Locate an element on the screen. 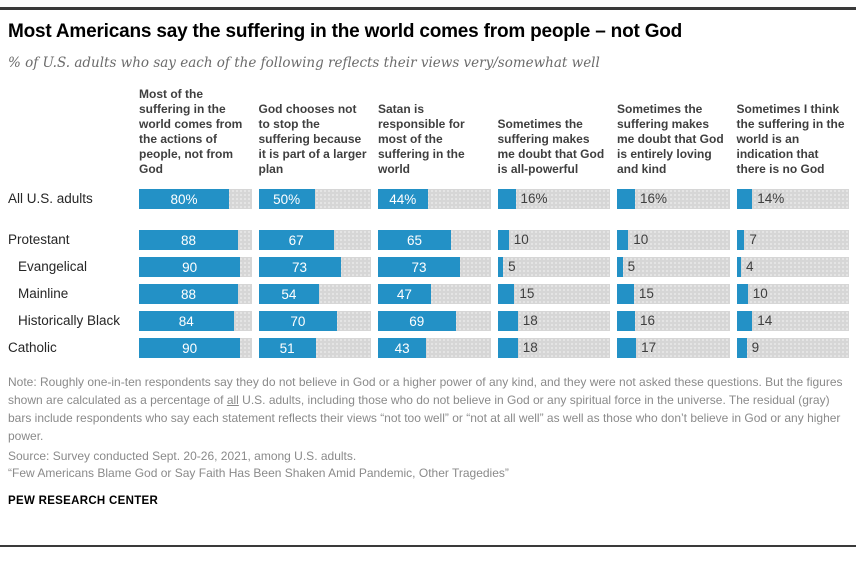 Image resolution: width=856 pixels, height=561 pixels. bar-track: 73 is located at coordinates (434, 267).